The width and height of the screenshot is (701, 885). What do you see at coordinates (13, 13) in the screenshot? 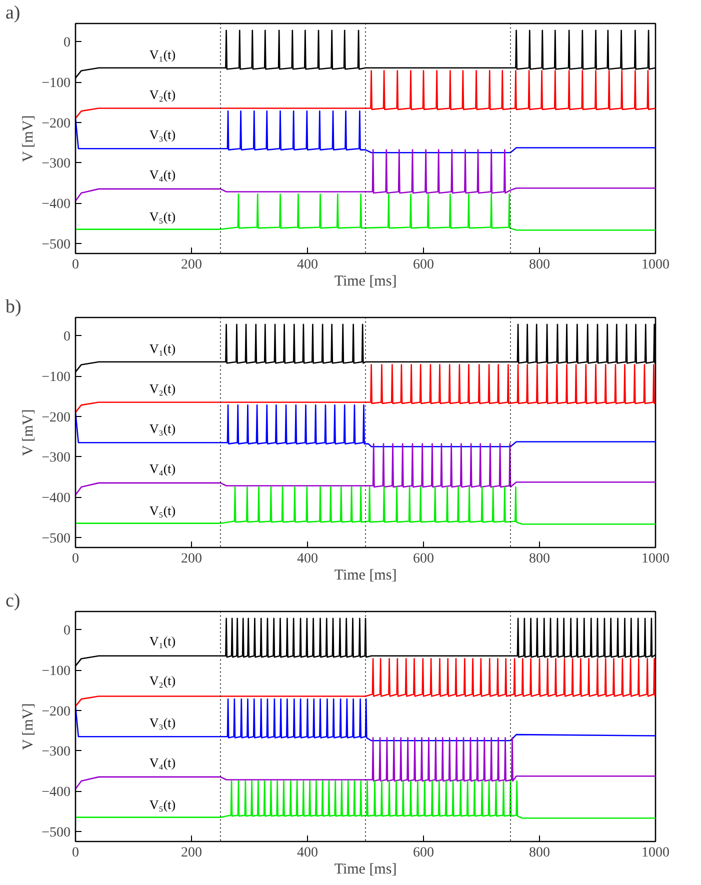
I see `chart-title: a)` at bounding box center [13, 13].